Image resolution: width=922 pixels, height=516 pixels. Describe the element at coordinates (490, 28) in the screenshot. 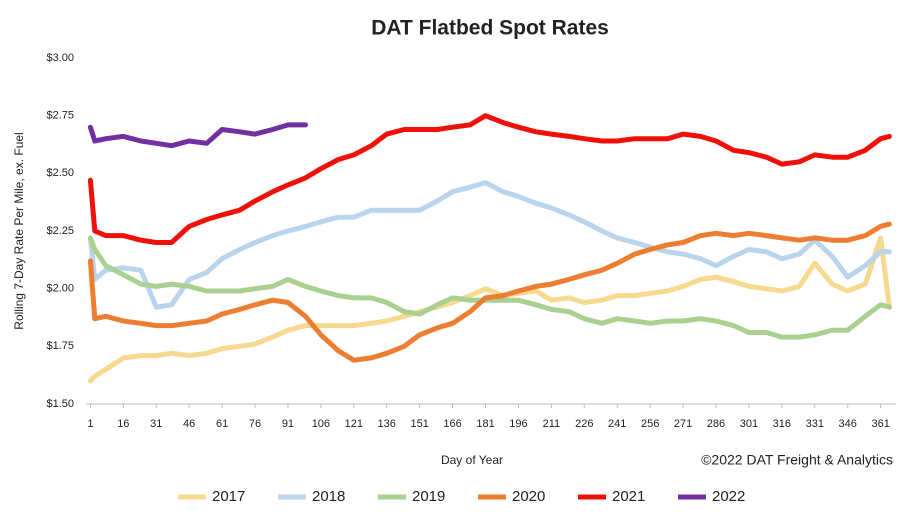

I see `chart-title: DAT Flatbed Spot Rates` at that location.